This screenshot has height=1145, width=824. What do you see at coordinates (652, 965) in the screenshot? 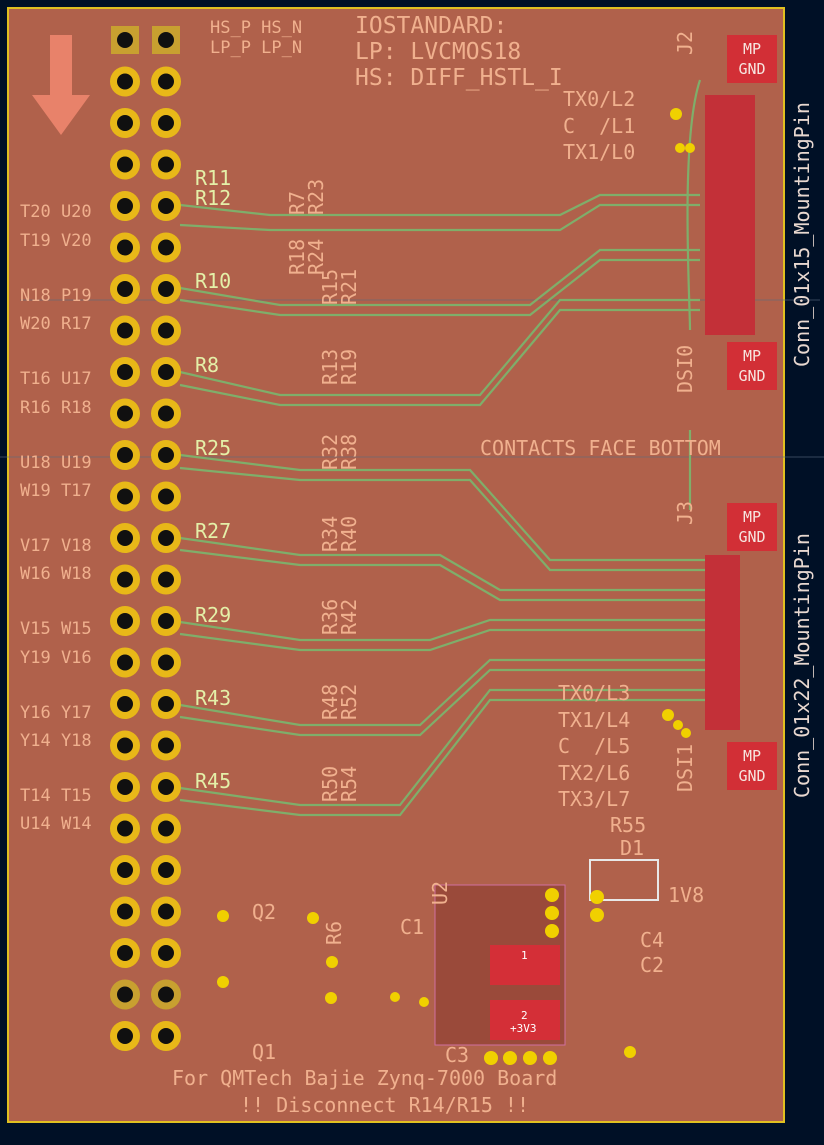
I see `ref-label: C2` at bounding box center [652, 965].